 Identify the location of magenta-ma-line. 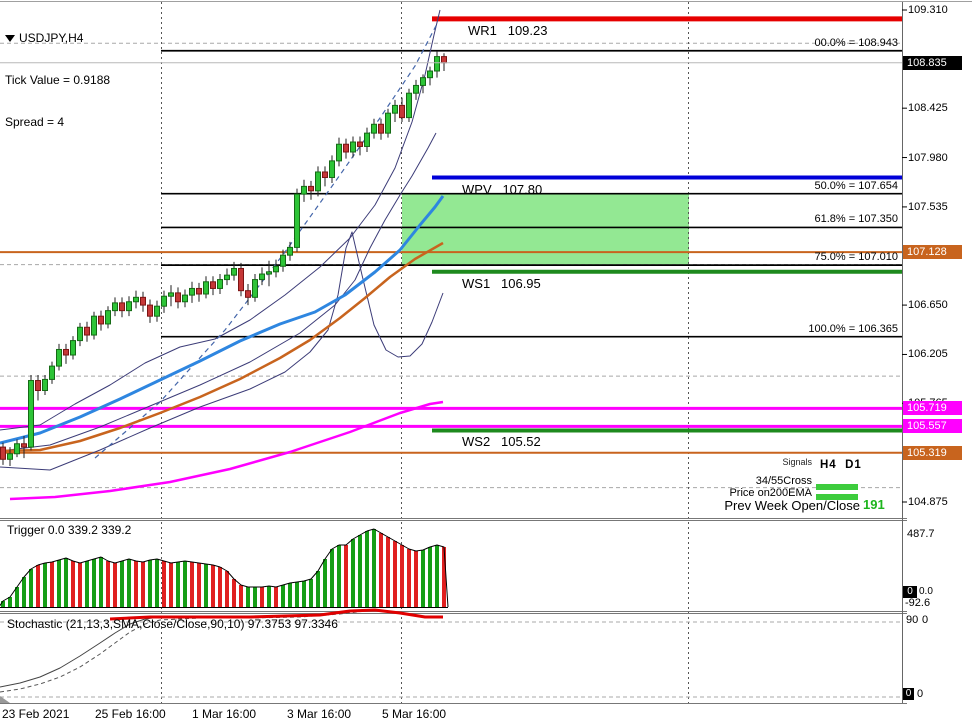
(226, 450).